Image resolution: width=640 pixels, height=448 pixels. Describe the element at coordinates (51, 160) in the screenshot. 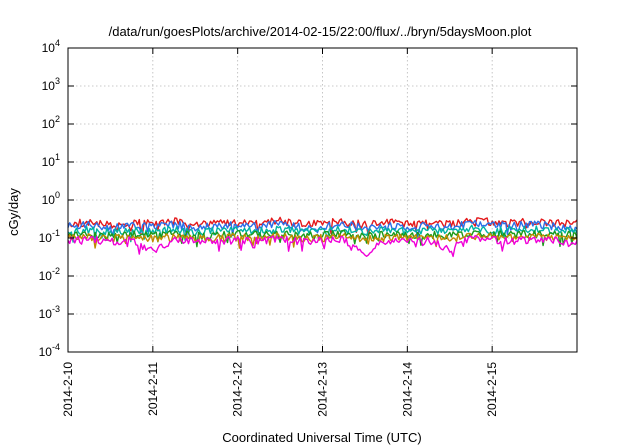

I see `y-tick-label: 10¹` at that location.